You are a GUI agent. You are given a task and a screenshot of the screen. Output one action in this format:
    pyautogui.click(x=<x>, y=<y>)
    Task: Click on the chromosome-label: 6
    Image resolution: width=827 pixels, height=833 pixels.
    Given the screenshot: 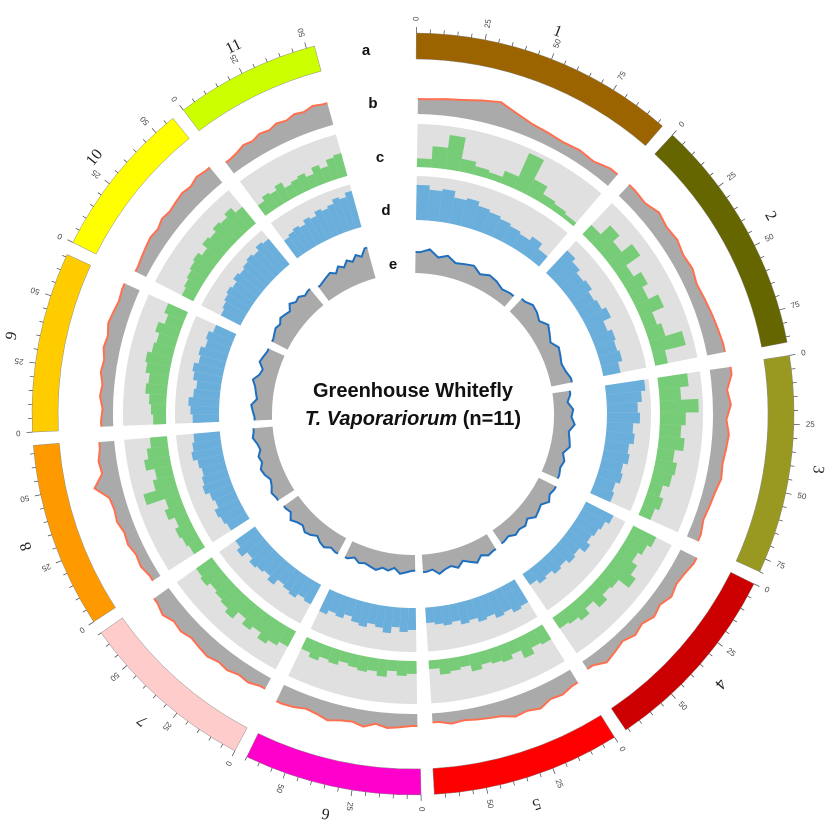 What is the action you would take?
    pyautogui.click(x=325, y=813)
    